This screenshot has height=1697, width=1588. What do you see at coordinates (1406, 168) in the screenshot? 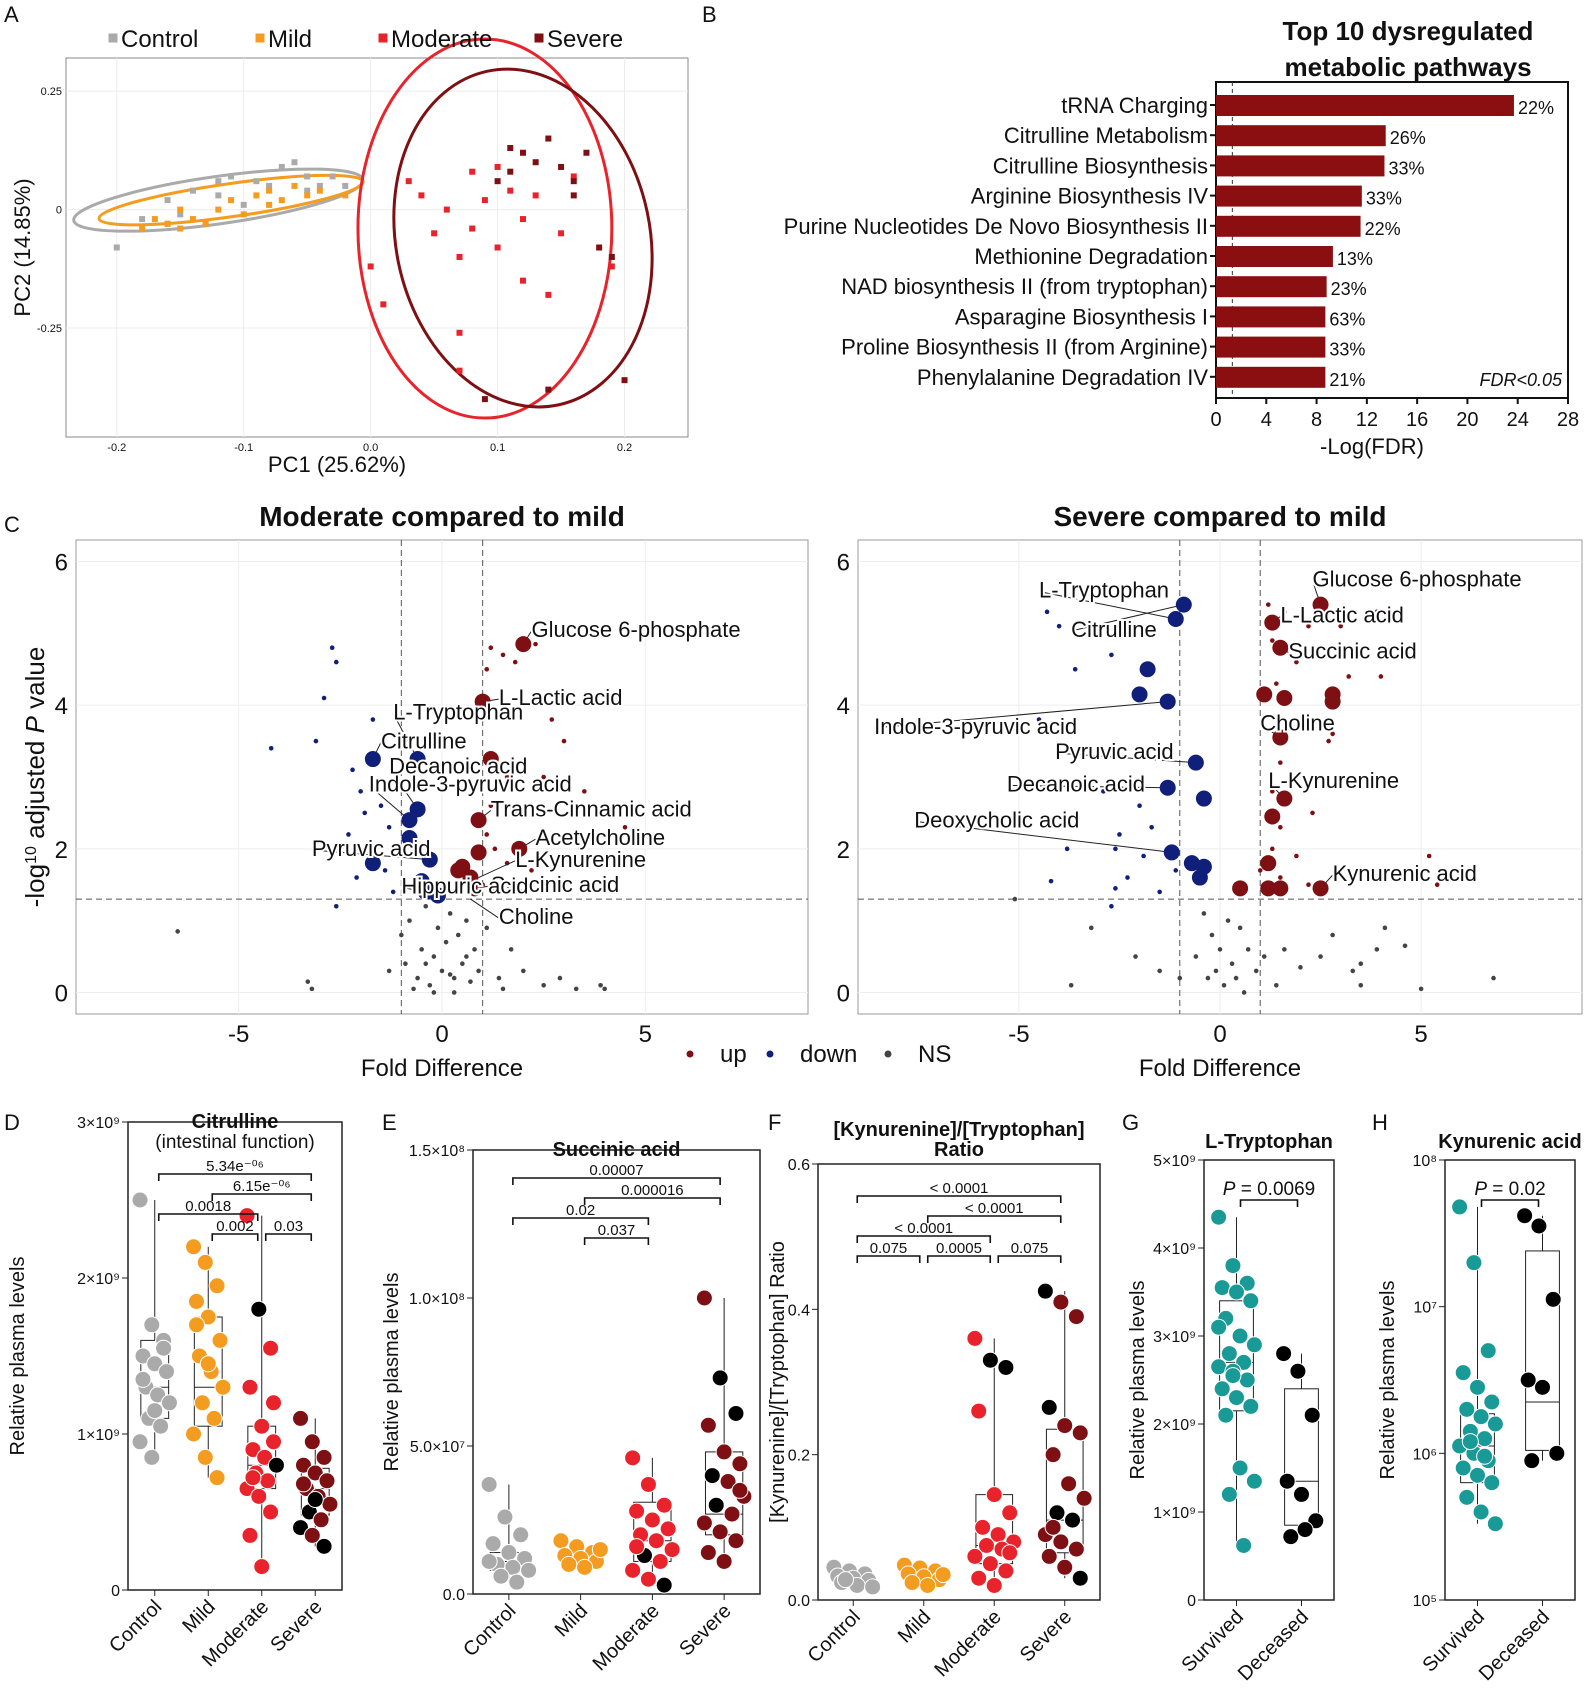
I see `percent-label: 33%` at bounding box center [1406, 168].